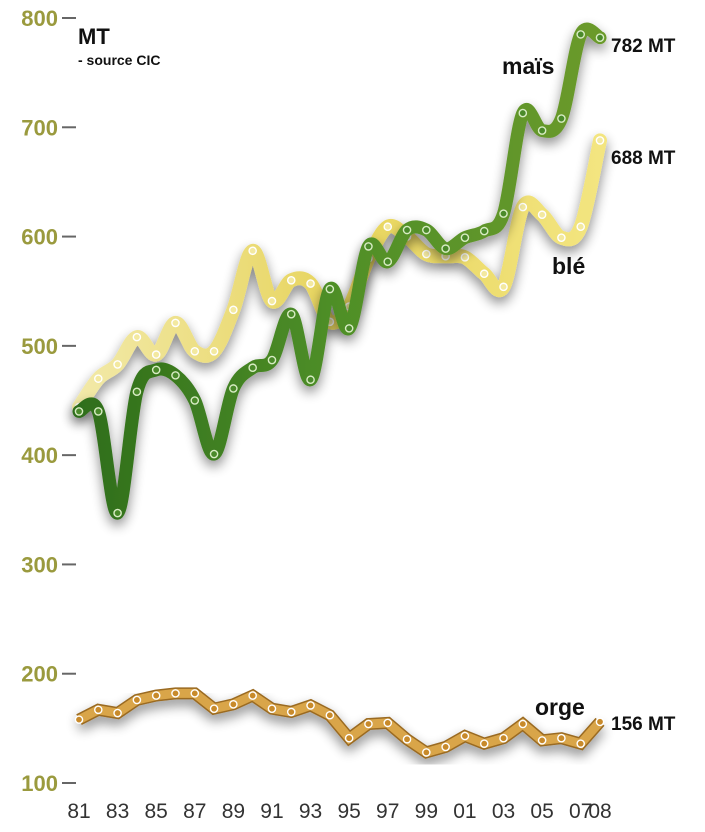  I want to click on y-tick-label: 600, so click(39, 237).